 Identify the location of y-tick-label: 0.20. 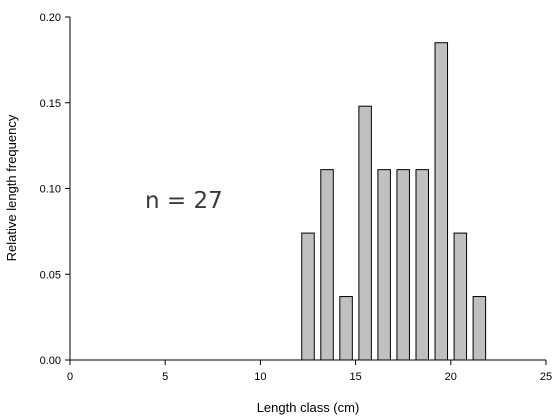
(50, 18).